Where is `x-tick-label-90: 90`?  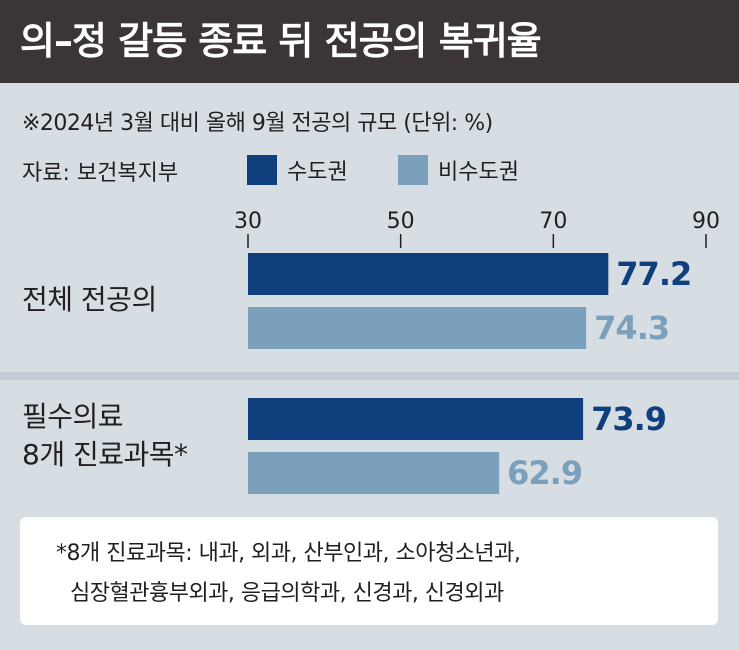 x-tick-label-90: 90 is located at coordinates (706, 221).